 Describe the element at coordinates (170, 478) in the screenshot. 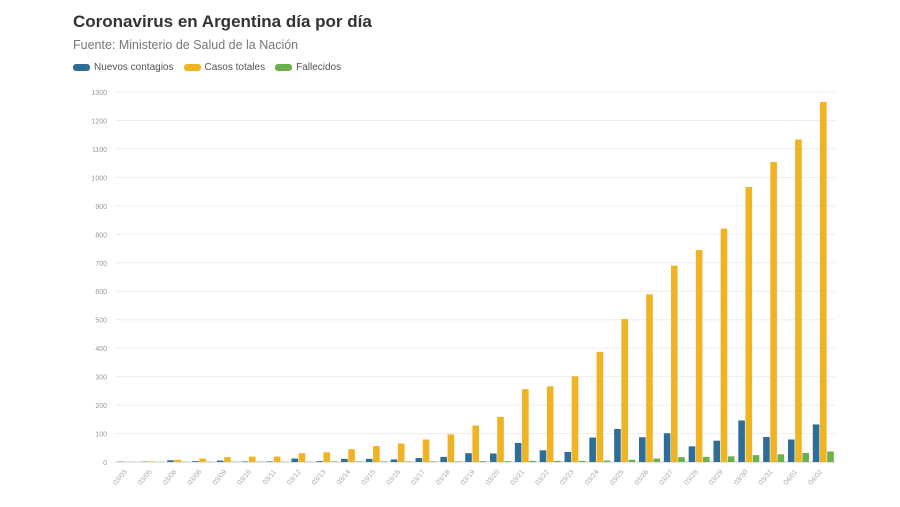

I see `x-tick-label: 03/06` at that location.